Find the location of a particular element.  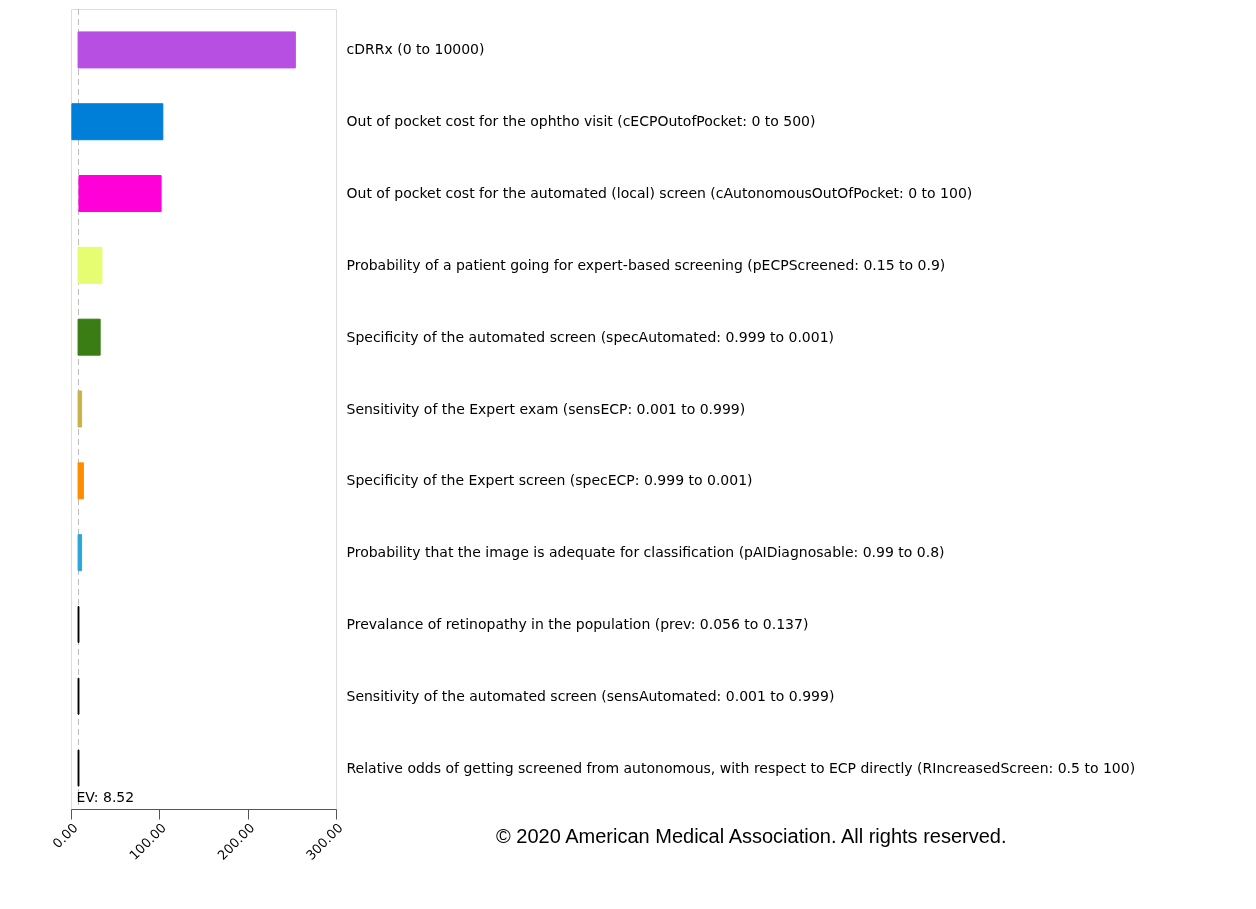

y-tick-label: Relative odds of getting screened from autonomous, with respect to ECP directly (RIncreasedScreen: 0.5 to 100) is located at coordinates (741, 767).